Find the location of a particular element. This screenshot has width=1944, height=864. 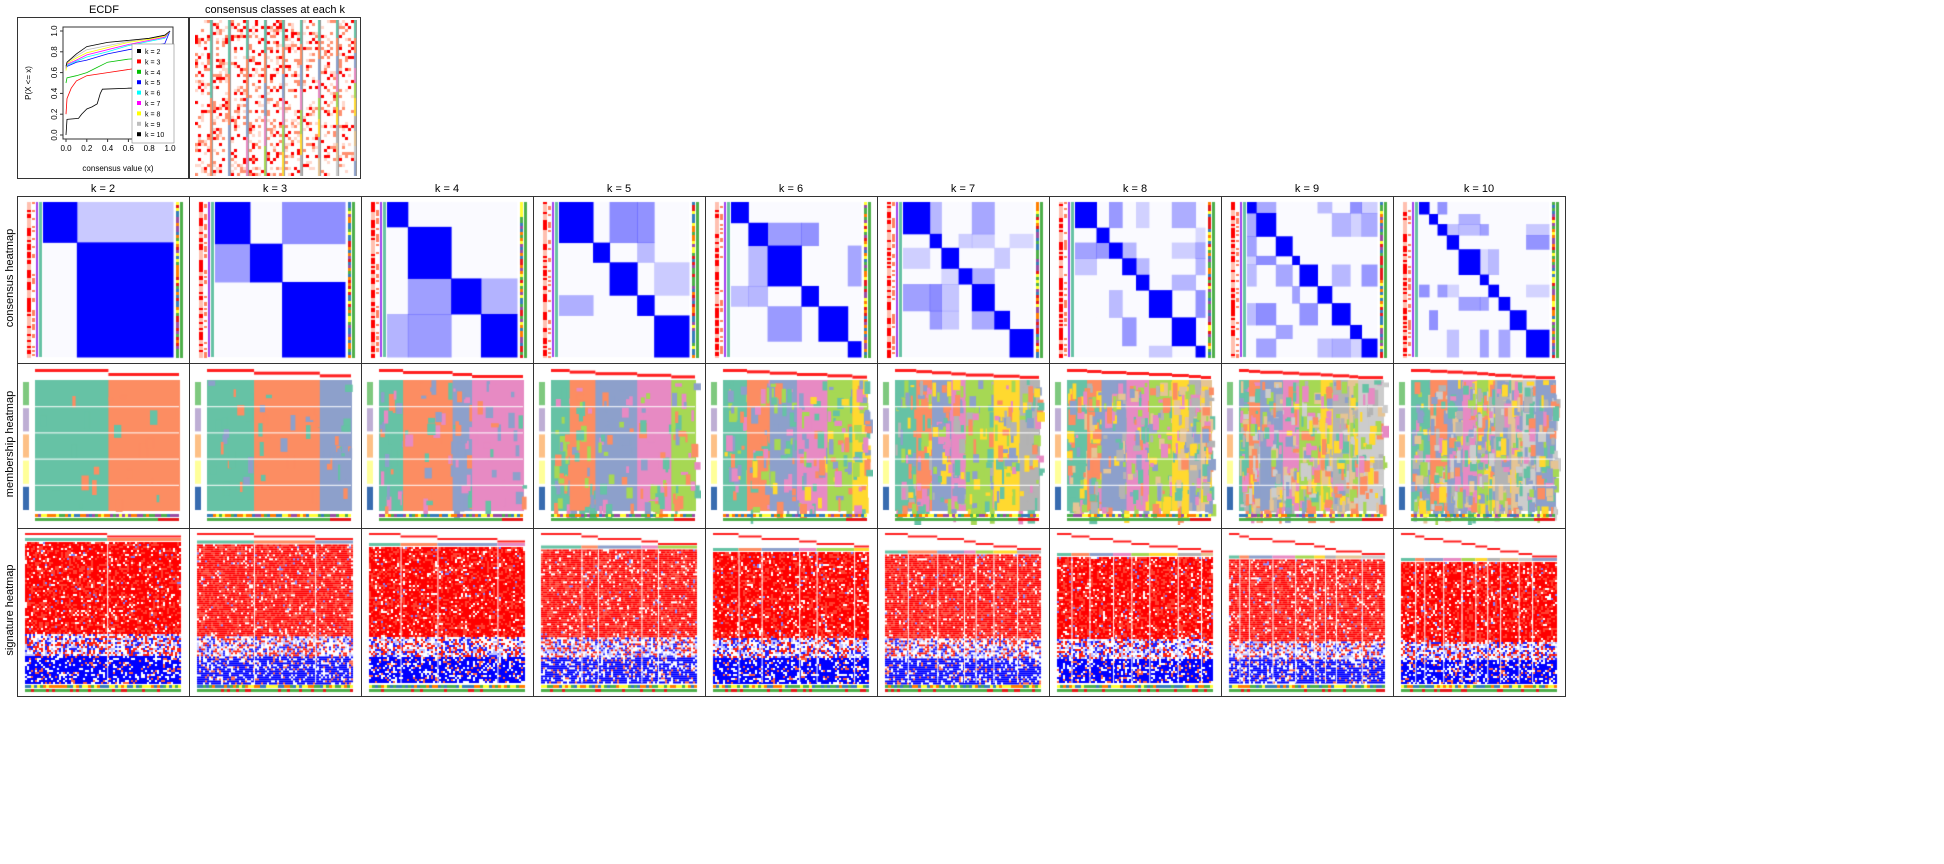

consensus-classes-panel is located at coordinates (275, 98).